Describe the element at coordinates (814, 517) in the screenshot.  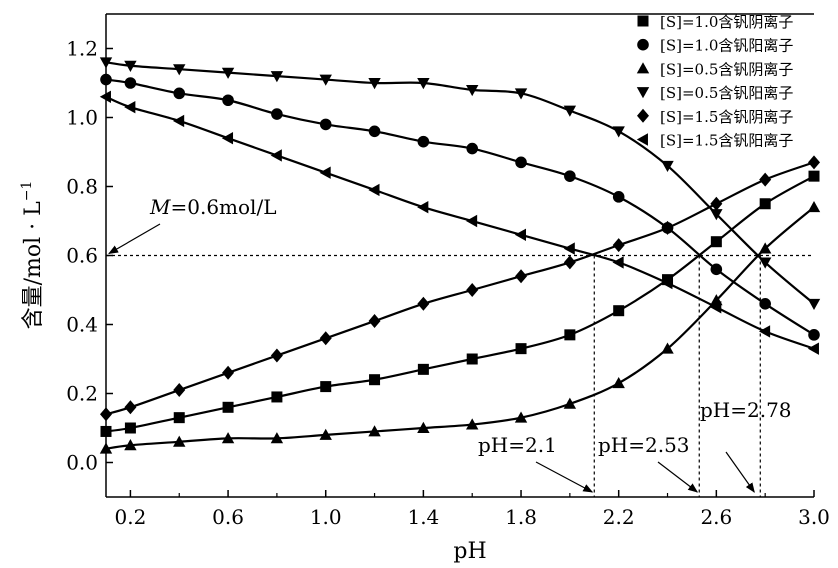
I see `x-tick-label: 3.0` at that location.